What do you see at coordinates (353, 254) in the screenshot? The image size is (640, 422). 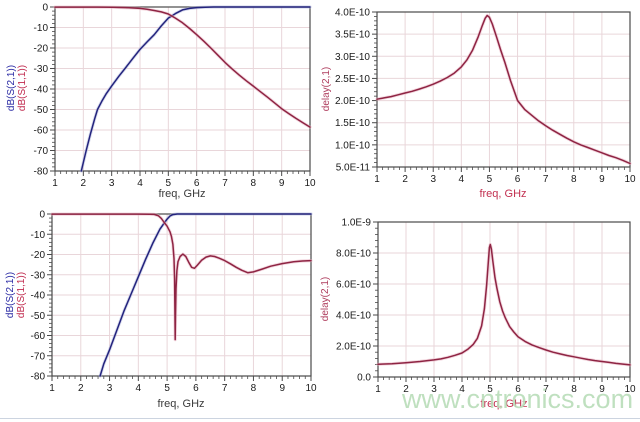 I see `y-tick-label: 8.0E-10` at bounding box center [353, 254].